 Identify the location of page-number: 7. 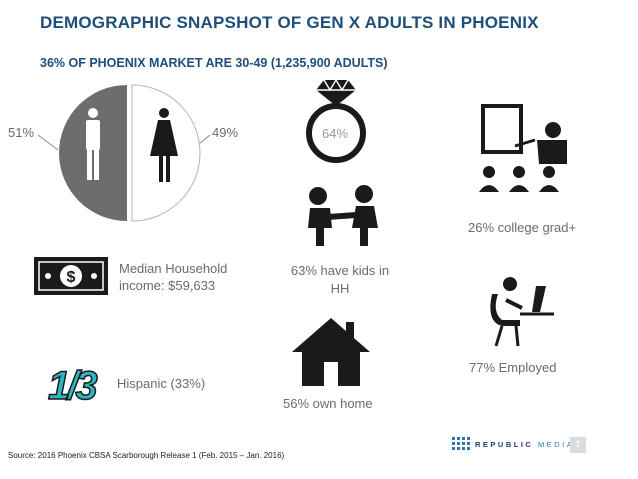
(578, 445).